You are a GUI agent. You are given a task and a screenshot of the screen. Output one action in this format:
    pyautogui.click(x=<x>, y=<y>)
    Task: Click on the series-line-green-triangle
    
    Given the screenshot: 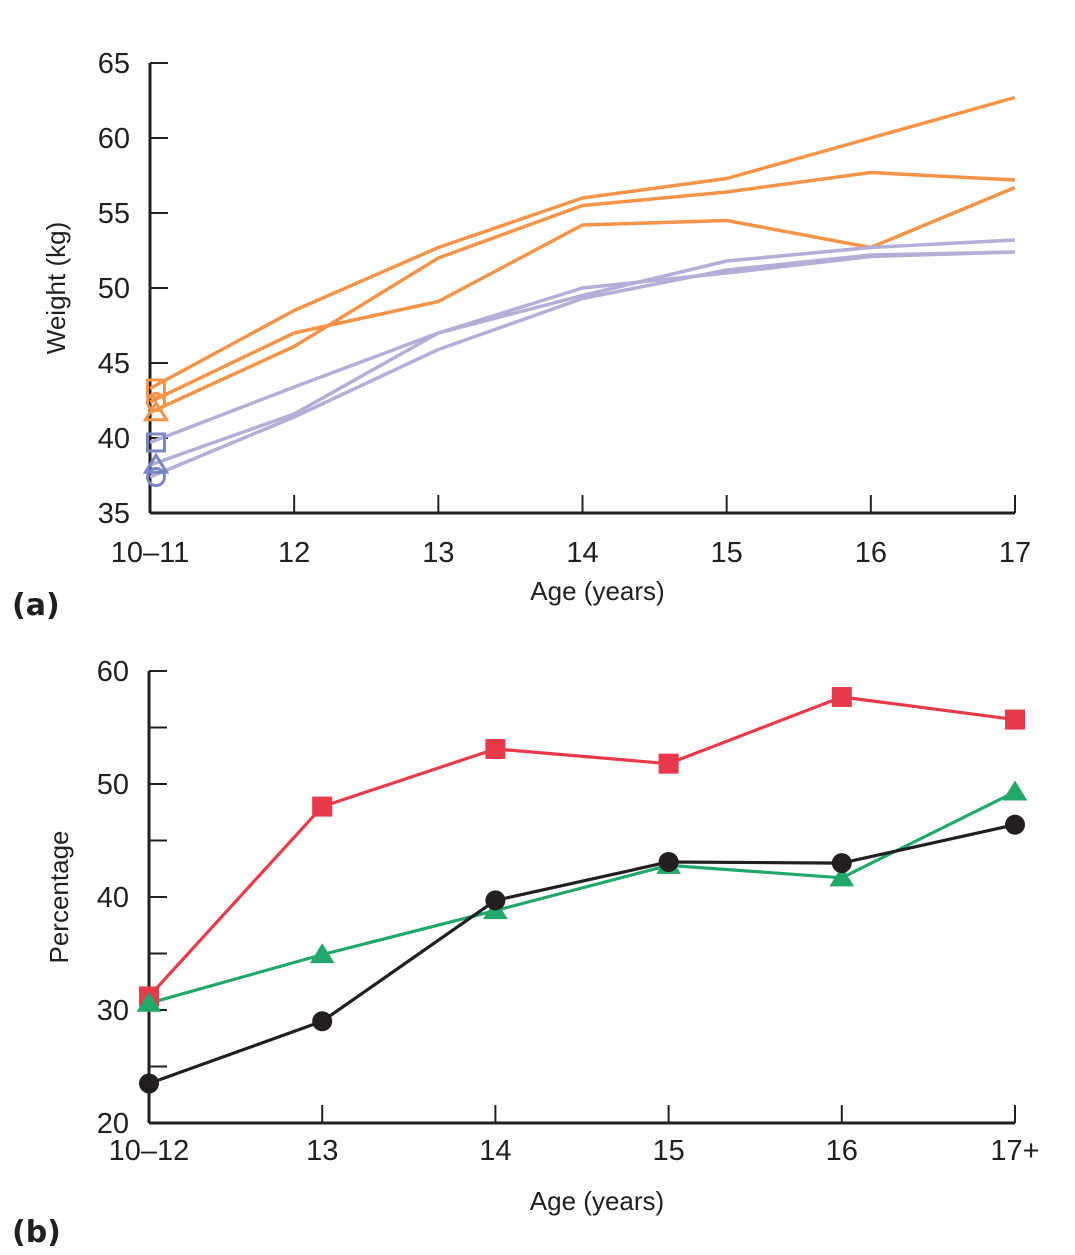 What is the action you would take?
    pyautogui.click(x=582, y=897)
    